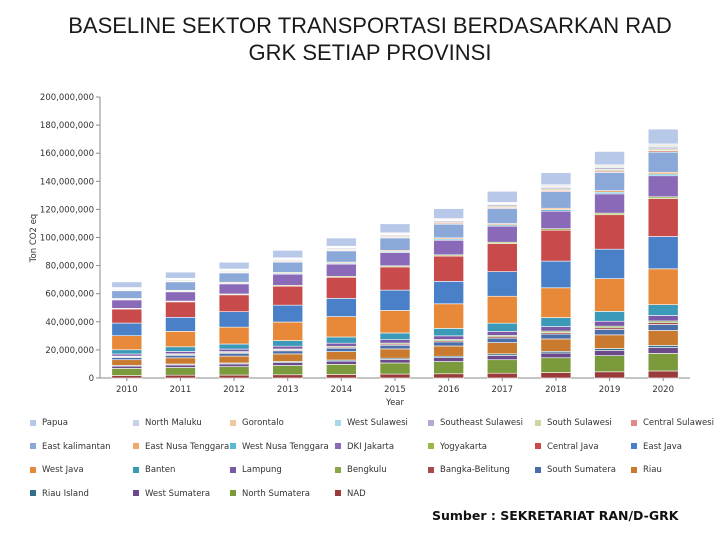 This screenshot has width=720, height=540. What do you see at coordinates (279, 447) in the screenshot?
I see `legend-item-west-nusa-tenggara: West Nusa Tenggara` at bounding box center [279, 447].